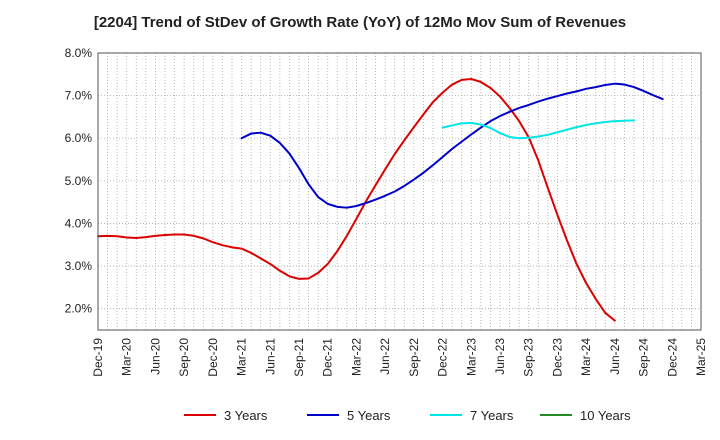  I want to click on legend-label: 3 Years, so click(246, 415).